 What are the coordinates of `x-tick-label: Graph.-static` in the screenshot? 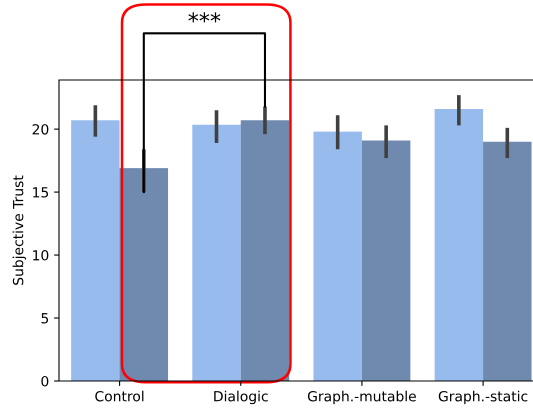 It's located at (483, 397).